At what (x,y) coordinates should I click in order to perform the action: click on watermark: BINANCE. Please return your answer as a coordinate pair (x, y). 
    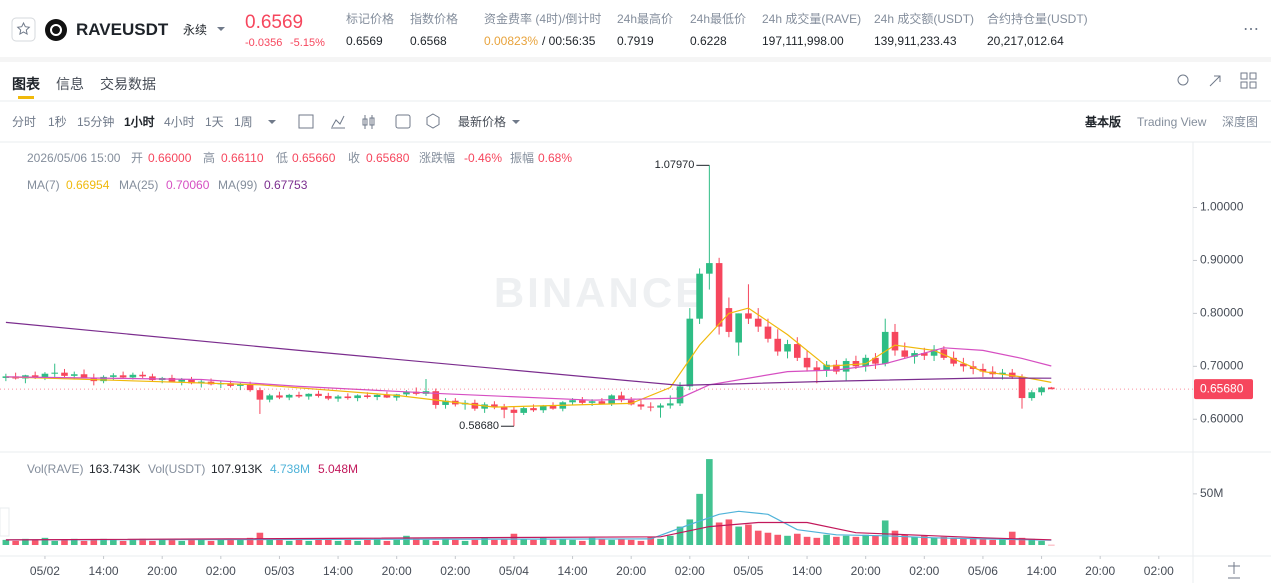
    Looking at the image, I should click on (600, 292).